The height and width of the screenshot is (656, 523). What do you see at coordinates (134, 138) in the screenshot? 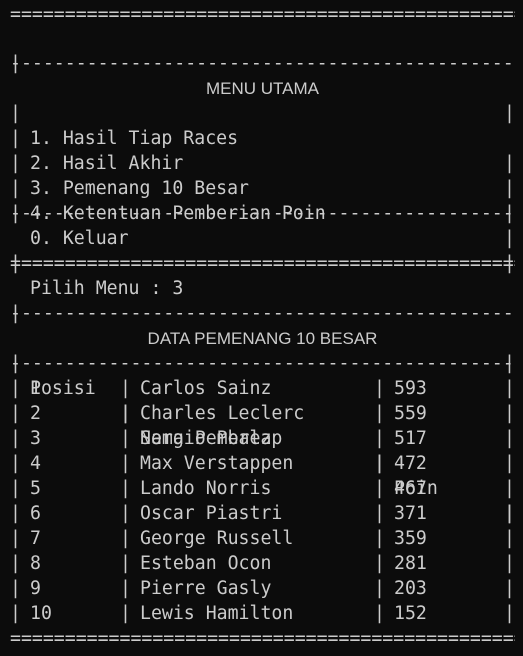
I see `menu-item-label: 1. Hasil Tiap Races` at bounding box center [134, 138].